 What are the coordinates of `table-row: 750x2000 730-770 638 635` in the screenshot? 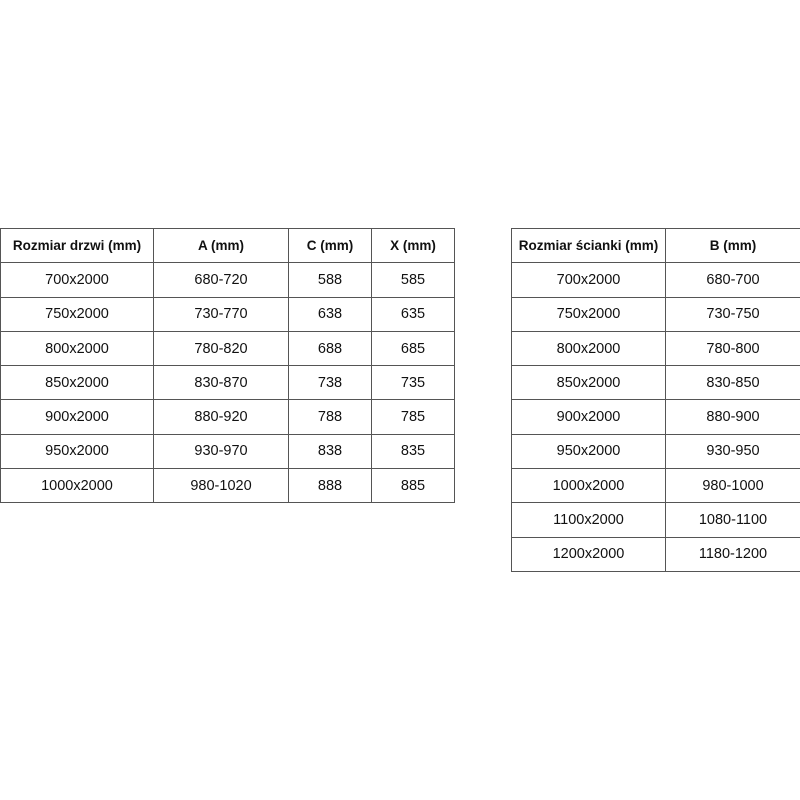 It's located at (227, 314).